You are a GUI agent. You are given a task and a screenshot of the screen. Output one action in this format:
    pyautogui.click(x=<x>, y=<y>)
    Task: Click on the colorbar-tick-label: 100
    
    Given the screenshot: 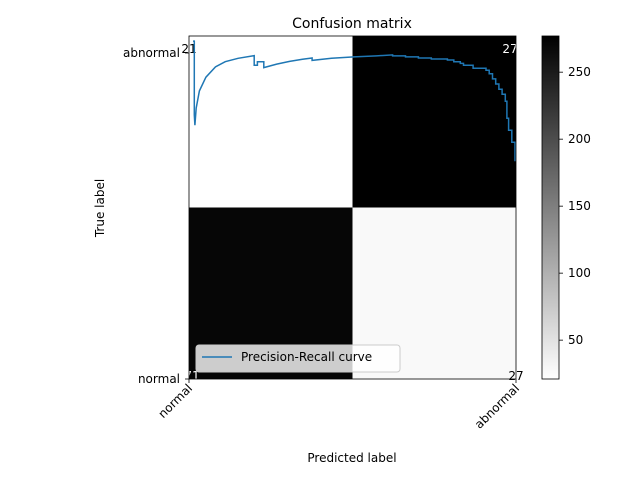 What is the action you would take?
    pyautogui.click(x=579, y=273)
    